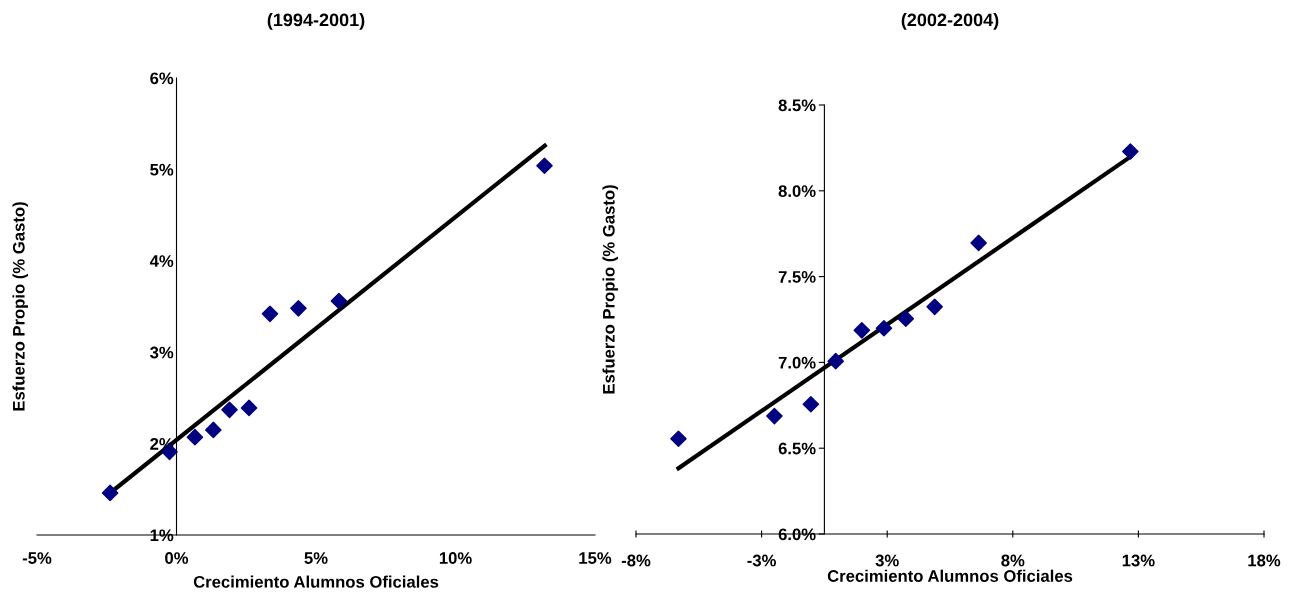 The height and width of the screenshot is (612, 1295). Describe the element at coordinates (316, 558) in the screenshot. I see `x-tick-label: 5%` at that location.